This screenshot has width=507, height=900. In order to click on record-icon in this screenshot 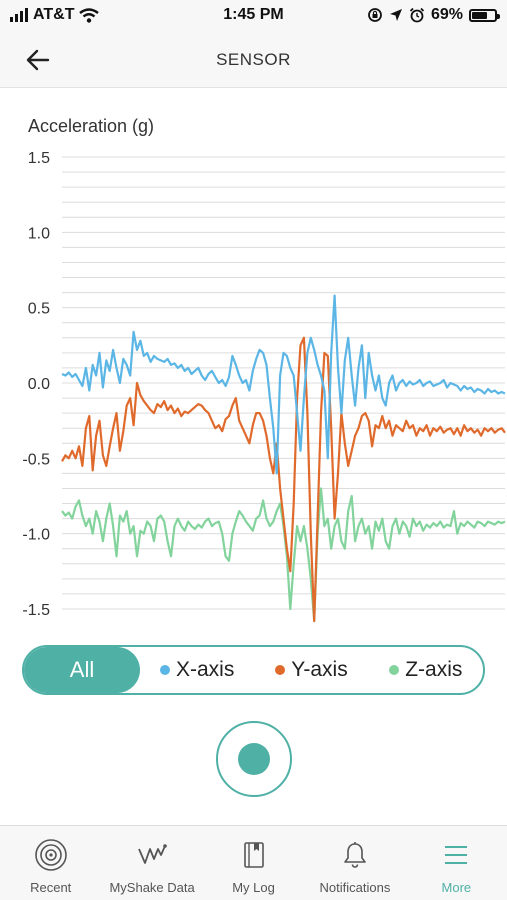, I will do `click(254, 759)`.